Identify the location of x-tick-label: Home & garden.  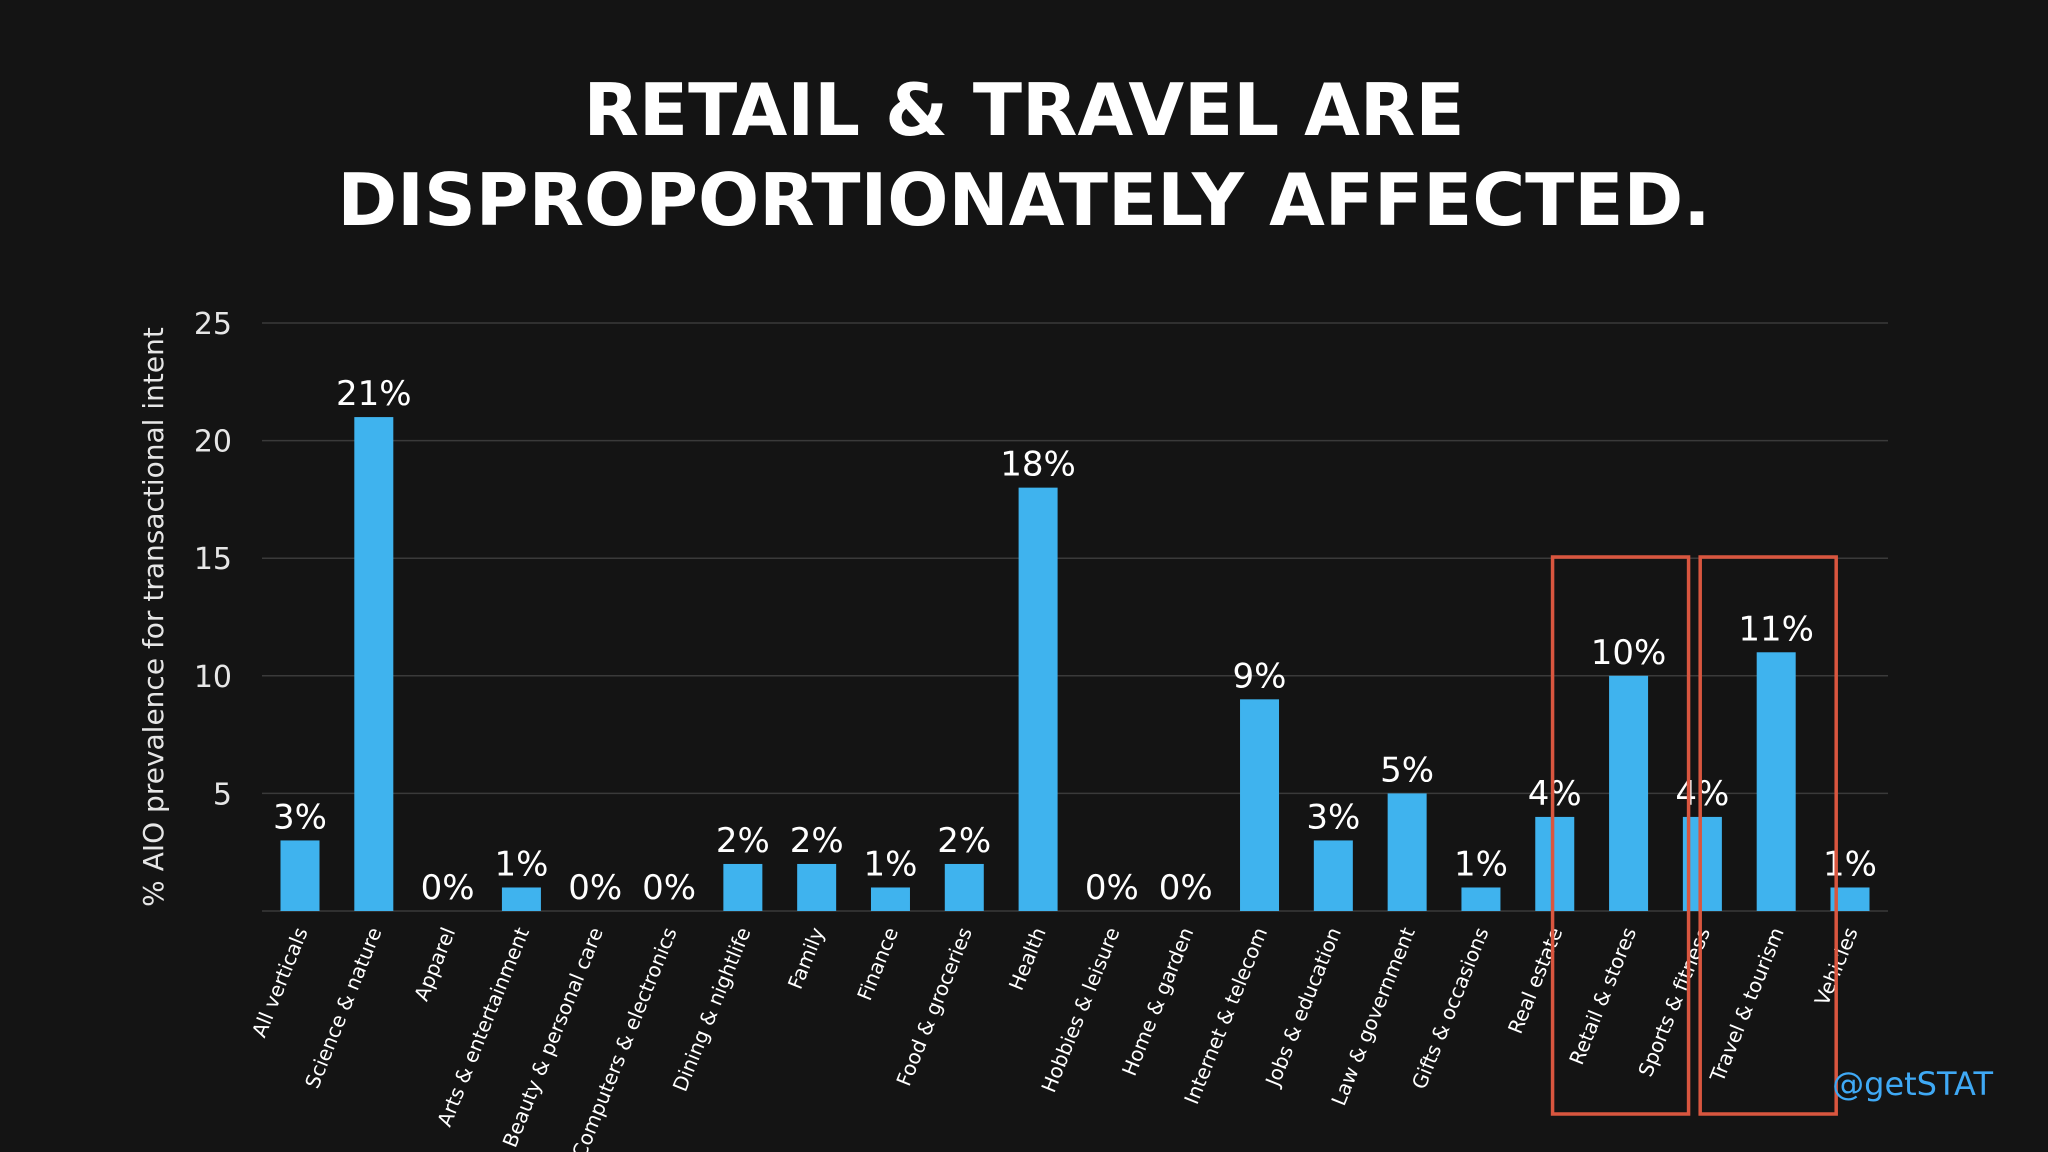
(1157, 1001).